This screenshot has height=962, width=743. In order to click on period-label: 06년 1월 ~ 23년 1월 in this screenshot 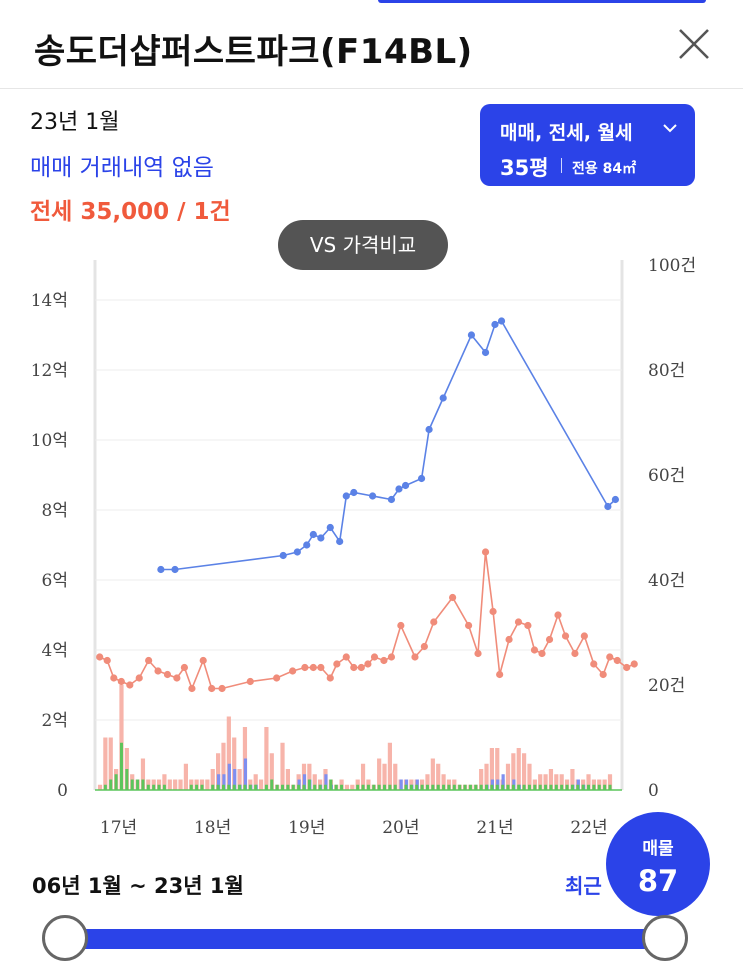, I will do `click(138, 886)`.